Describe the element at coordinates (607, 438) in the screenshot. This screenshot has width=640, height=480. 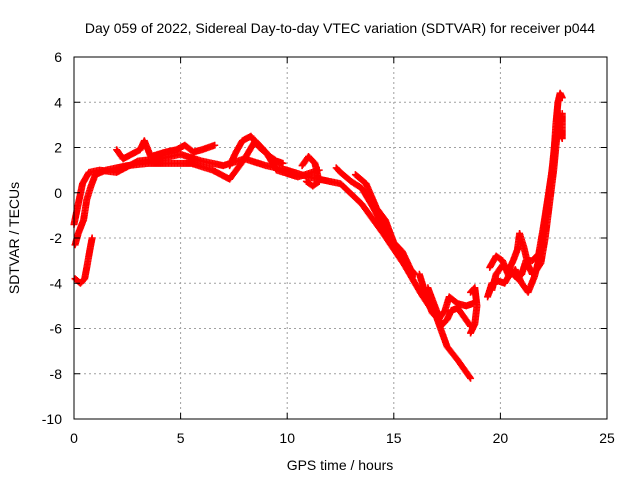
I see `x-tick-label: 25` at that location.